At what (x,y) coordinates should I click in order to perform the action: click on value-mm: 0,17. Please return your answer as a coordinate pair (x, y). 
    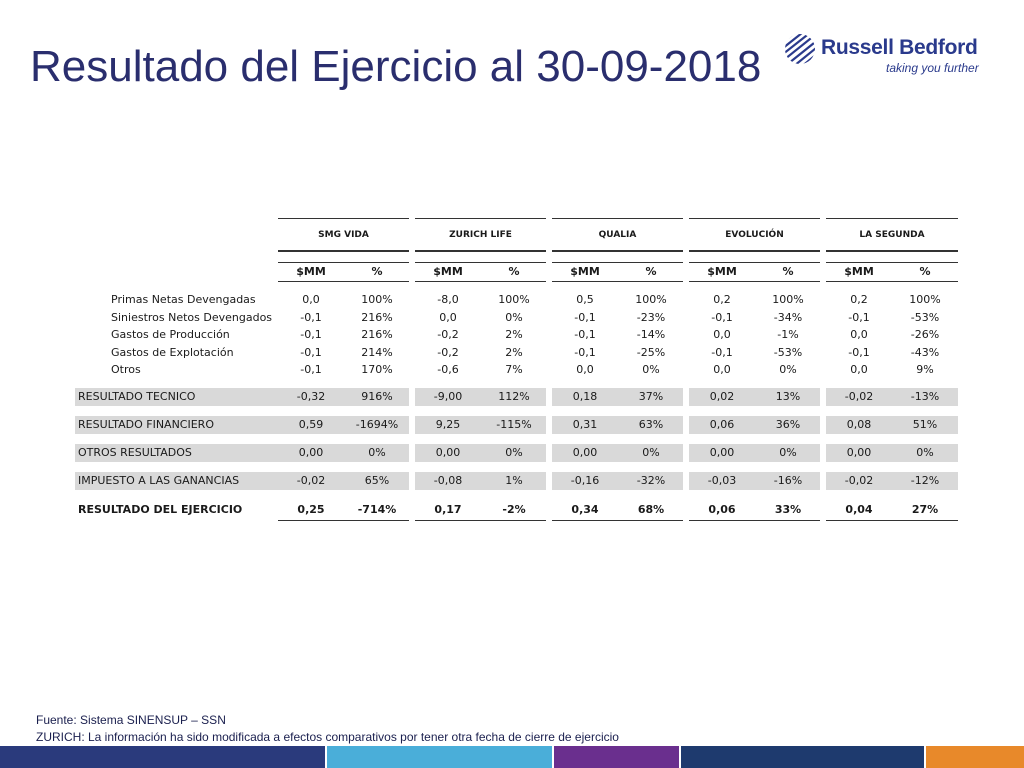
    Looking at the image, I should click on (448, 509).